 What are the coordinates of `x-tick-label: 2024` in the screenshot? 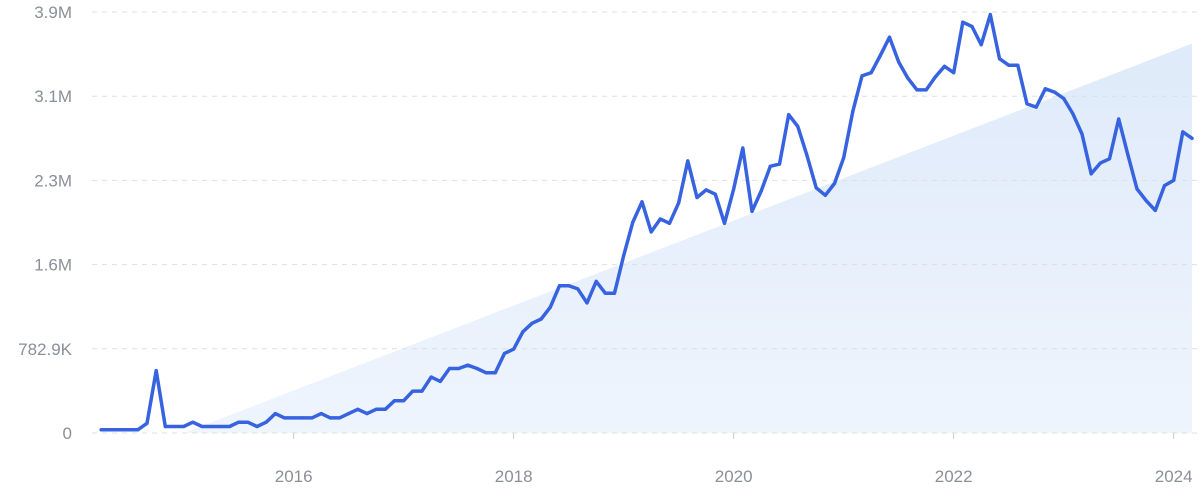 It's located at (1174, 476).